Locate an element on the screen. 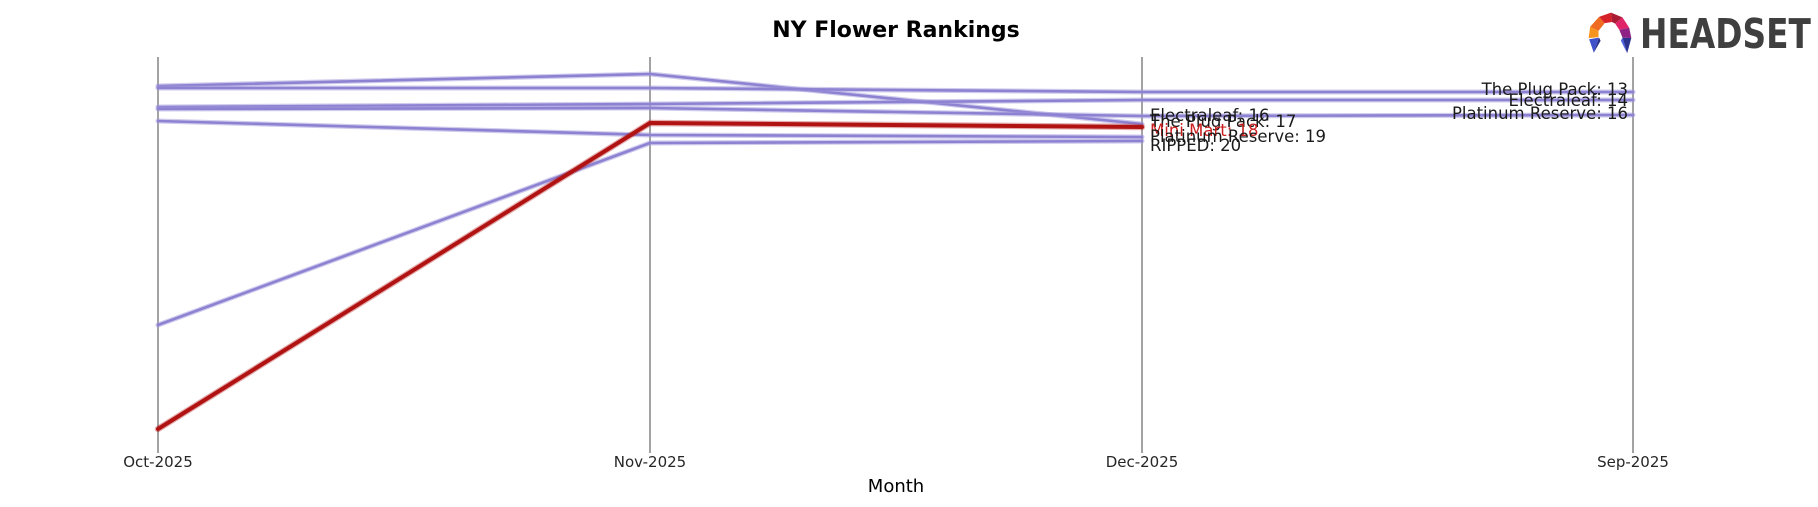 The image size is (1818, 507). headset-logo: HEADSET is located at coordinates (1701, 34).